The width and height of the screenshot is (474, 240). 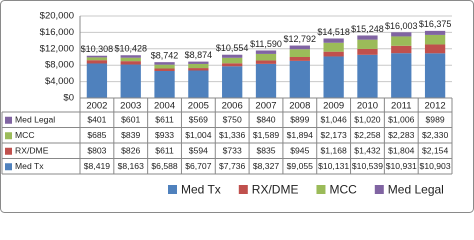 What do you see at coordinates (198, 135) in the screenshot?
I see `table-cell: $1,004` at bounding box center [198, 135].